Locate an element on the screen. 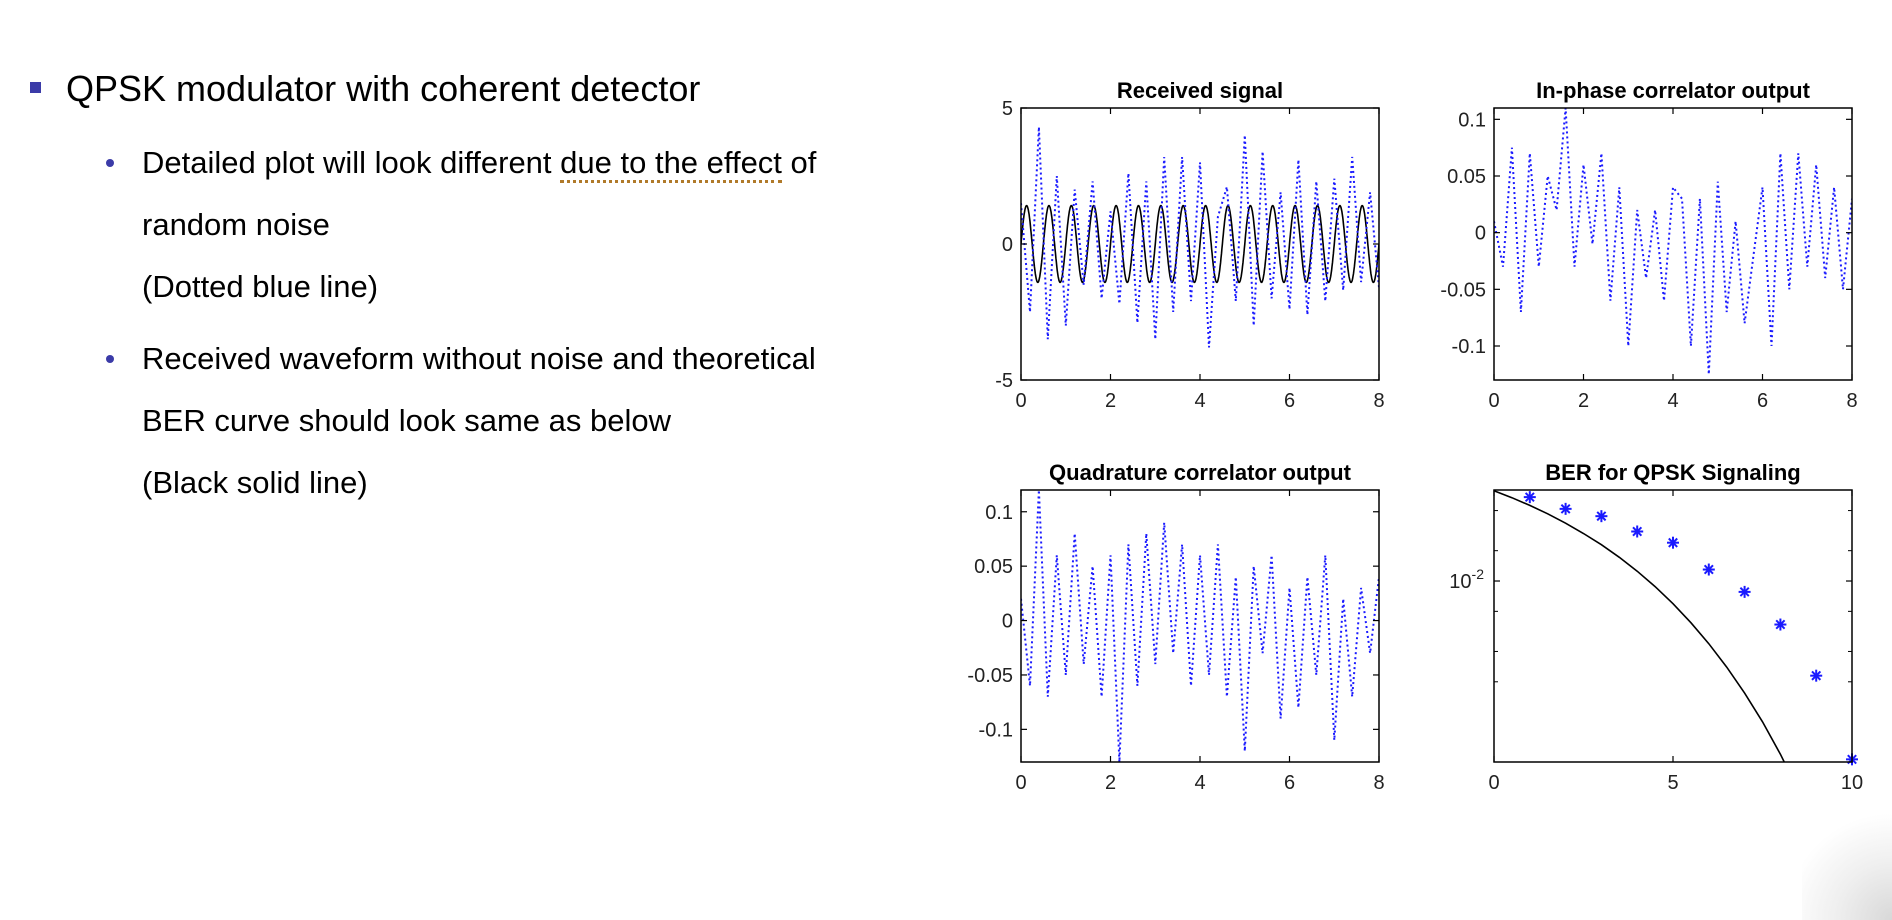  chart-title: In-phase correlator output is located at coordinates (1673, 90).